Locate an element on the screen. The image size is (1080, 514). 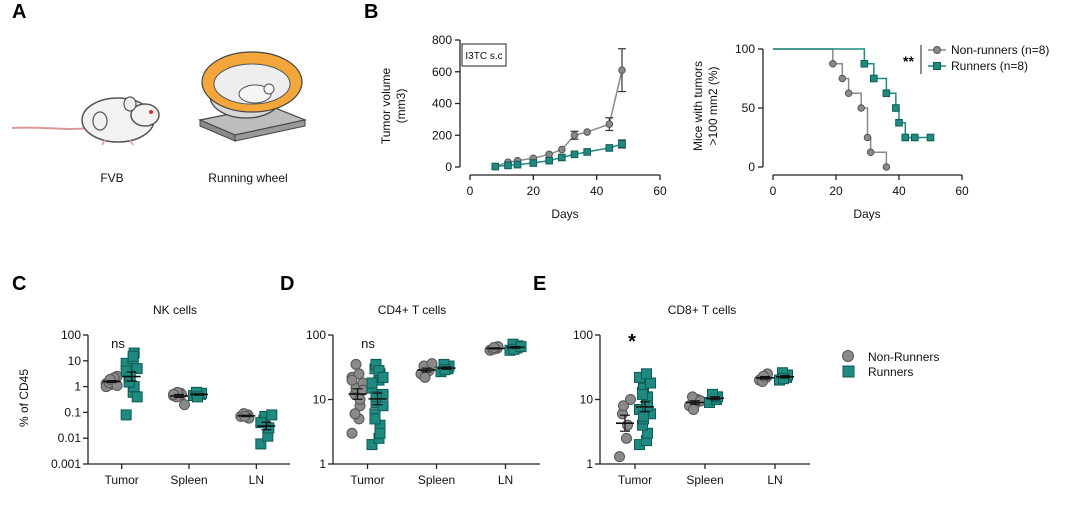
caption-running-wheel: Running wheel is located at coordinates (247, 178).